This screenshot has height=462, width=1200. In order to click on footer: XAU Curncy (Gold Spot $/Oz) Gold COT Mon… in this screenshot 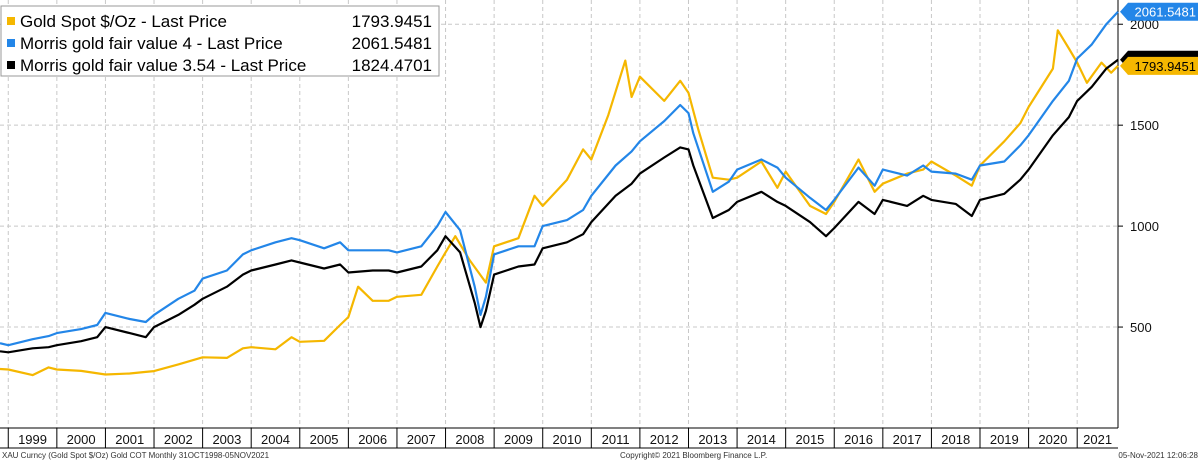, I will do `click(600, 455)`.